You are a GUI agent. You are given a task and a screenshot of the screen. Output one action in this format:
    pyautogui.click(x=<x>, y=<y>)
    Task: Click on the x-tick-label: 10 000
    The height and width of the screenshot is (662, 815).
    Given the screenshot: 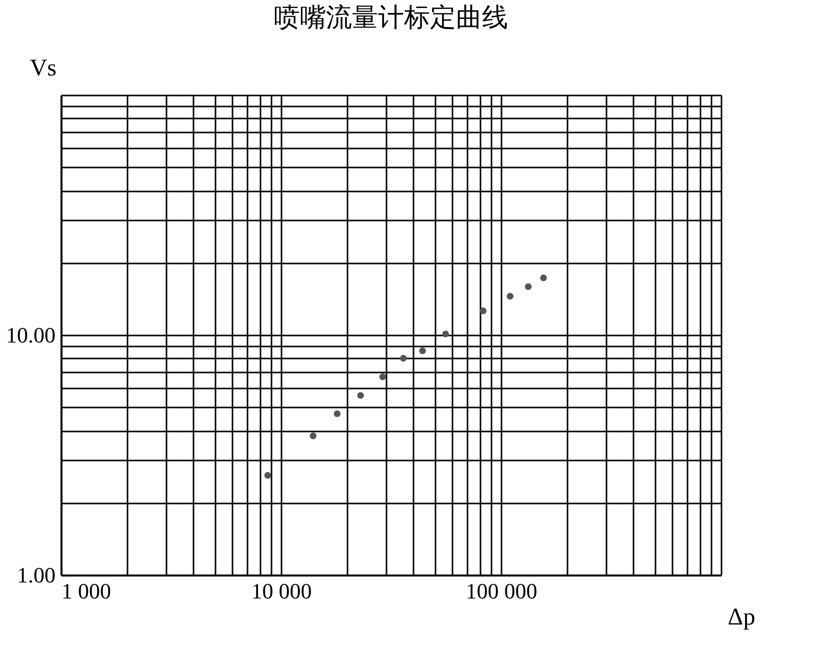 What is the action you would take?
    pyautogui.click(x=281, y=591)
    